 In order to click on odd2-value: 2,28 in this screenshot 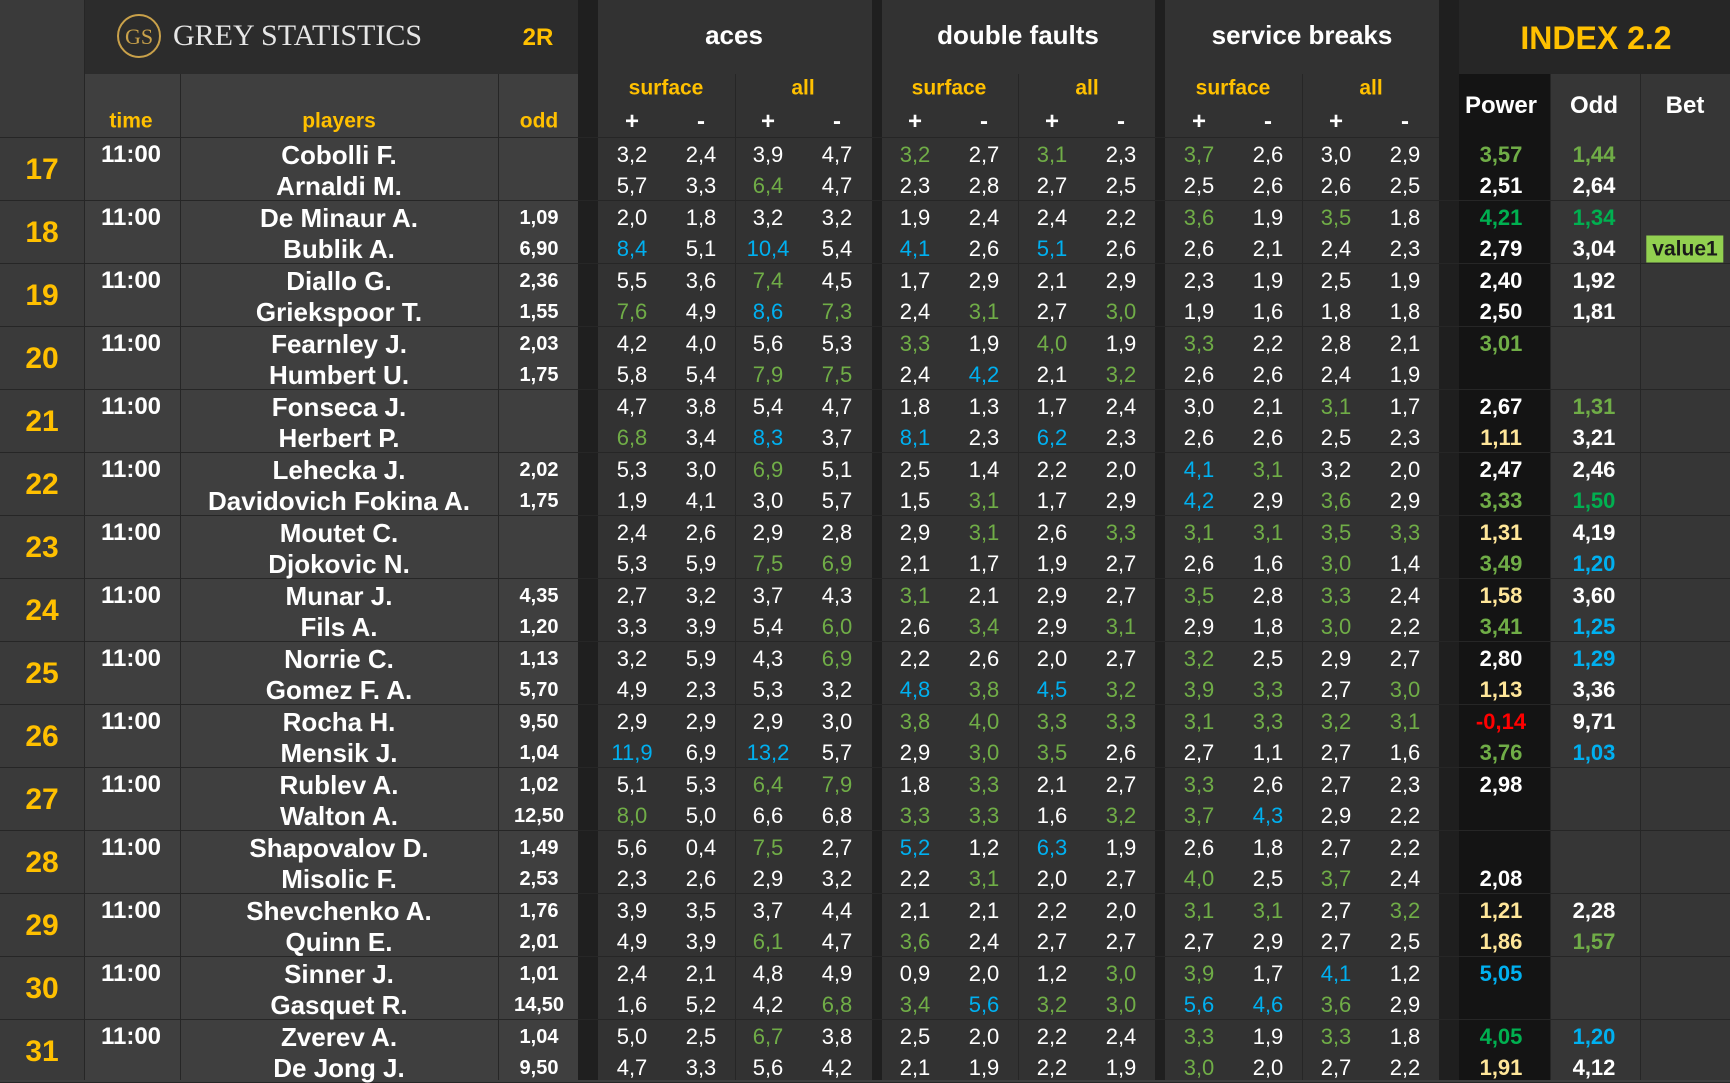, I will do `click(1594, 910)`.